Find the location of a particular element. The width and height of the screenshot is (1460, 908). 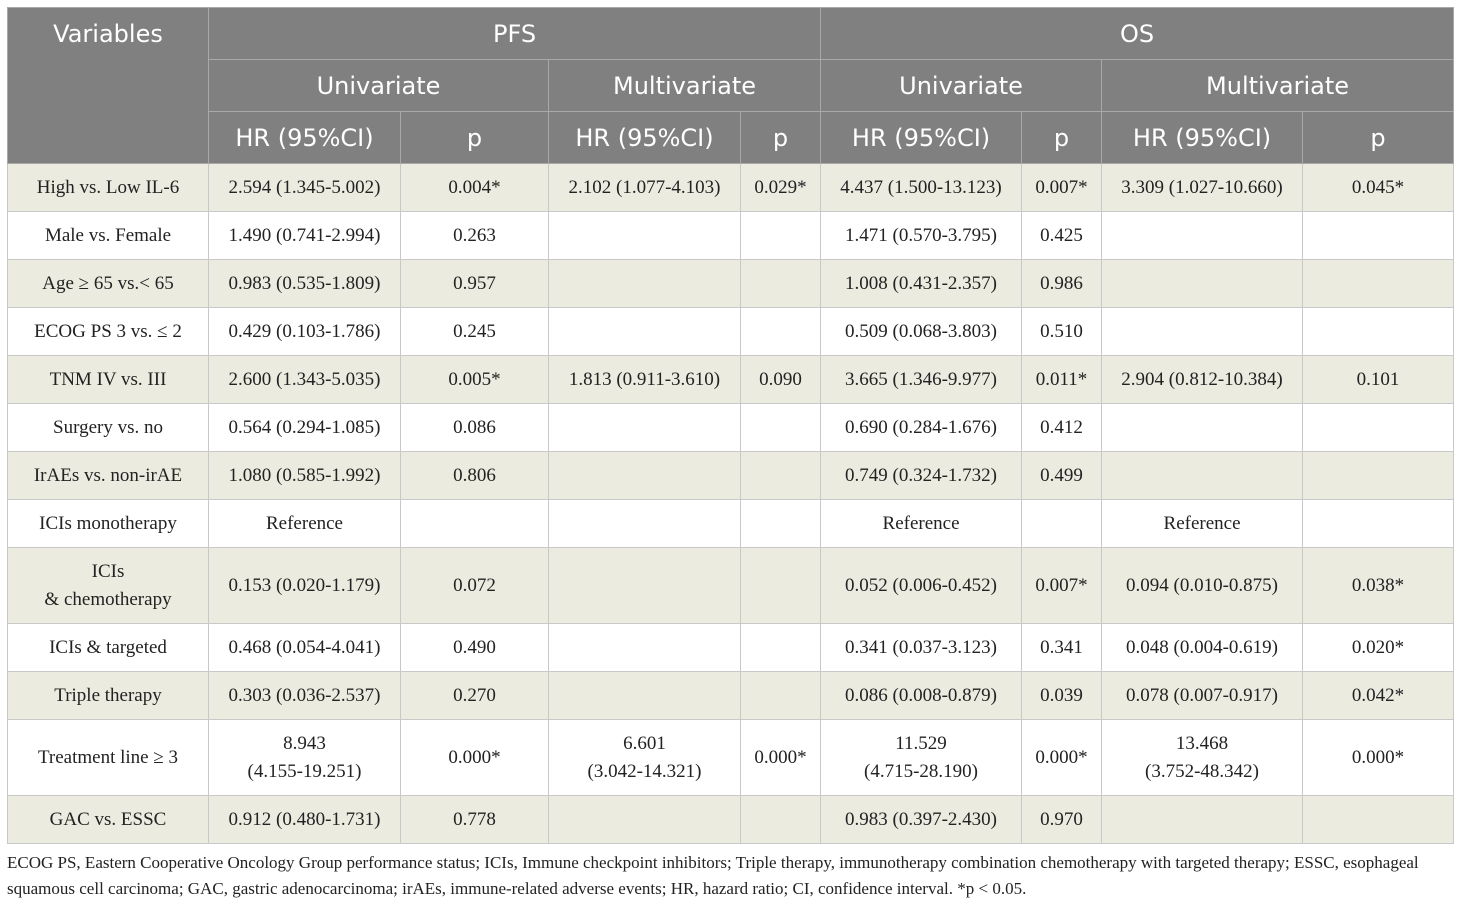

cell-variable: ICIs monotherapy is located at coordinates (108, 523).